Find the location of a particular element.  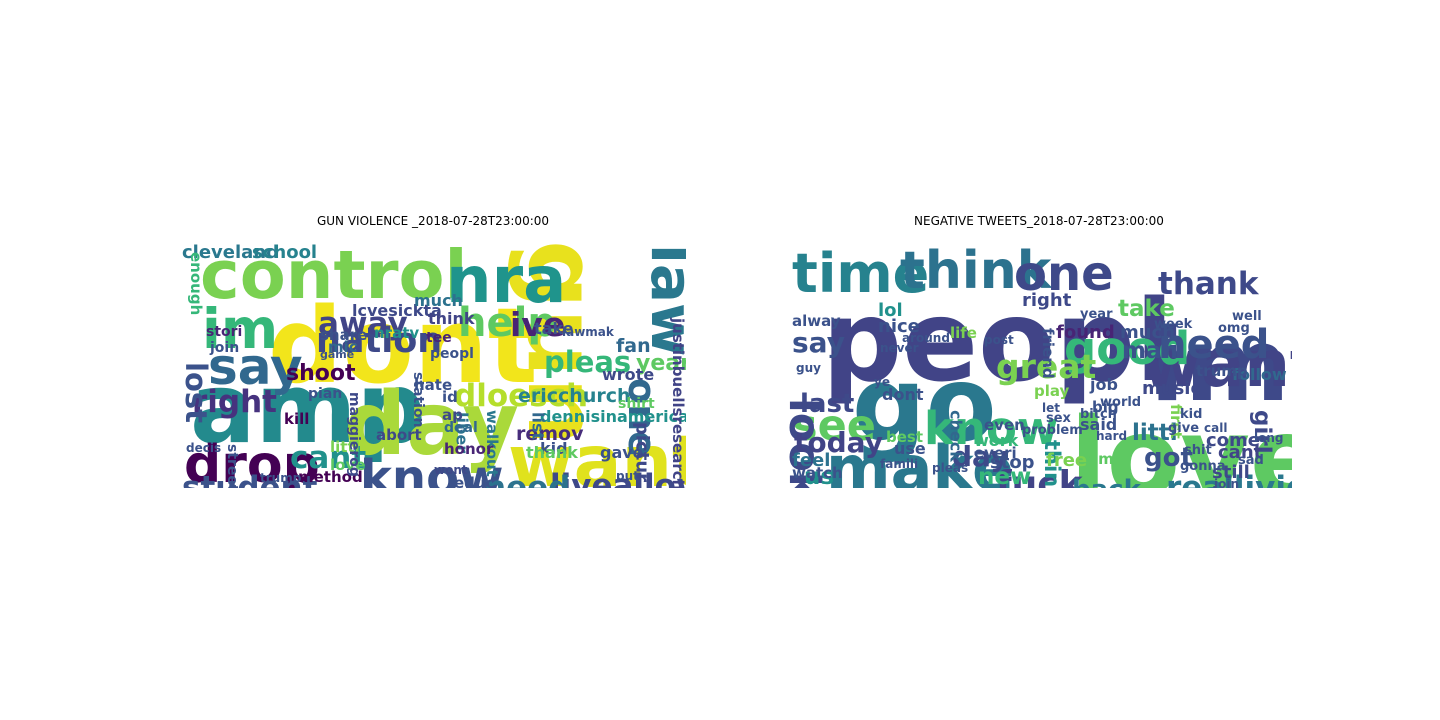

word-away: away is located at coordinates (363, 324).